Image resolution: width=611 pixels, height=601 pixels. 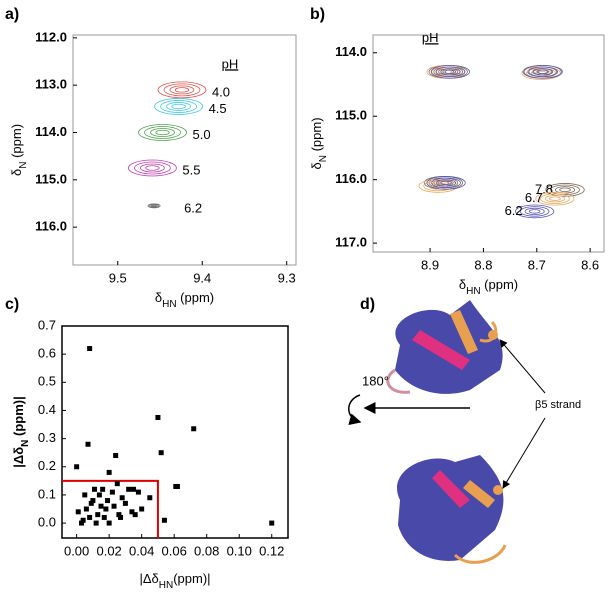 I want to click on x-tick-label: 9.4, so click(x=202, y=277).